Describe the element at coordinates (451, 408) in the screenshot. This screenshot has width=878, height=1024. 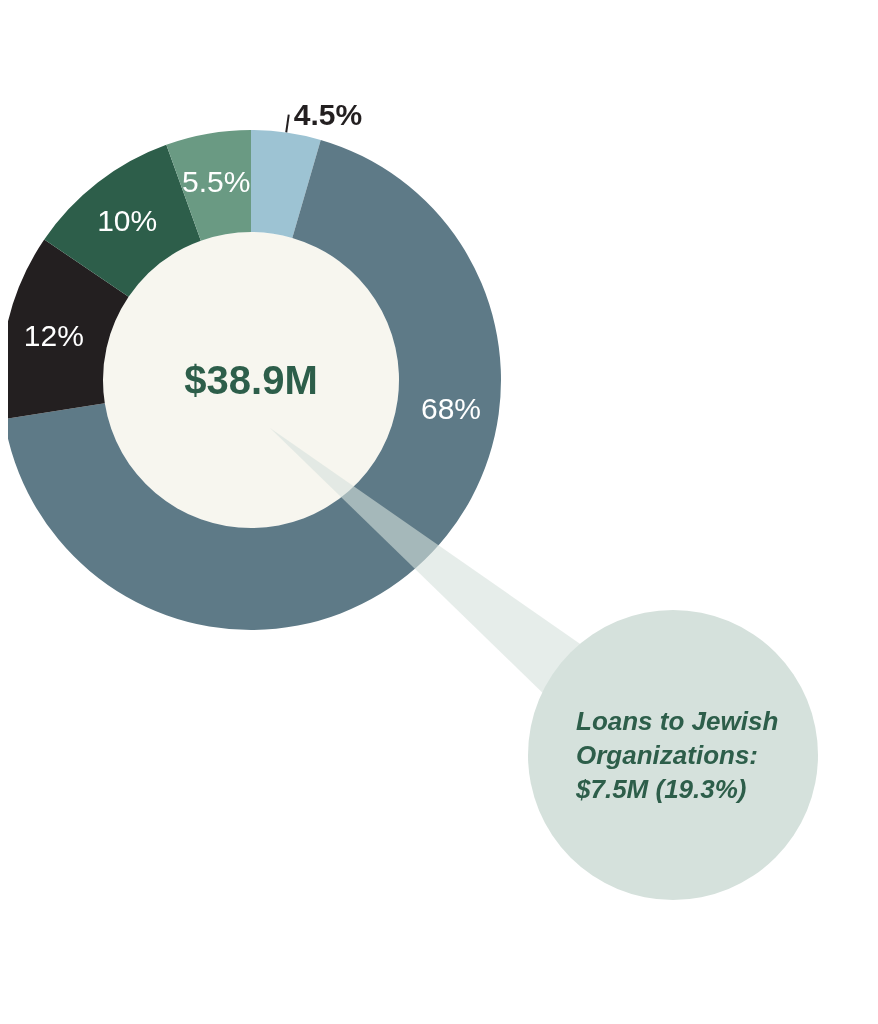
I see `data-label: 68%` at that location.